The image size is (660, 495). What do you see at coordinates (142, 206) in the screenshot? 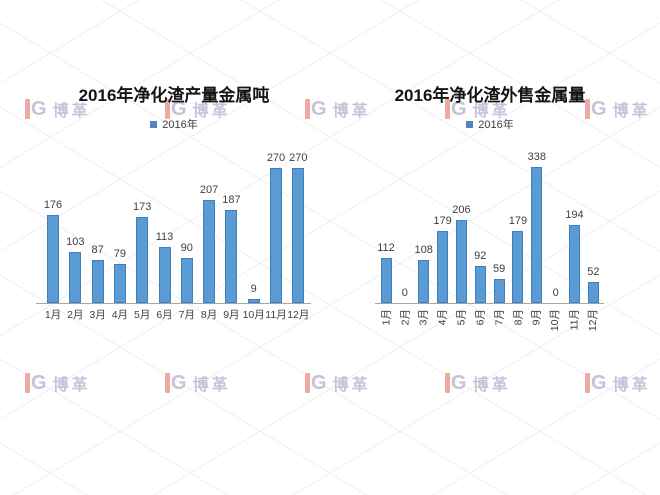
I see `bar-value-label: 173` at bounding box center [142, 206].